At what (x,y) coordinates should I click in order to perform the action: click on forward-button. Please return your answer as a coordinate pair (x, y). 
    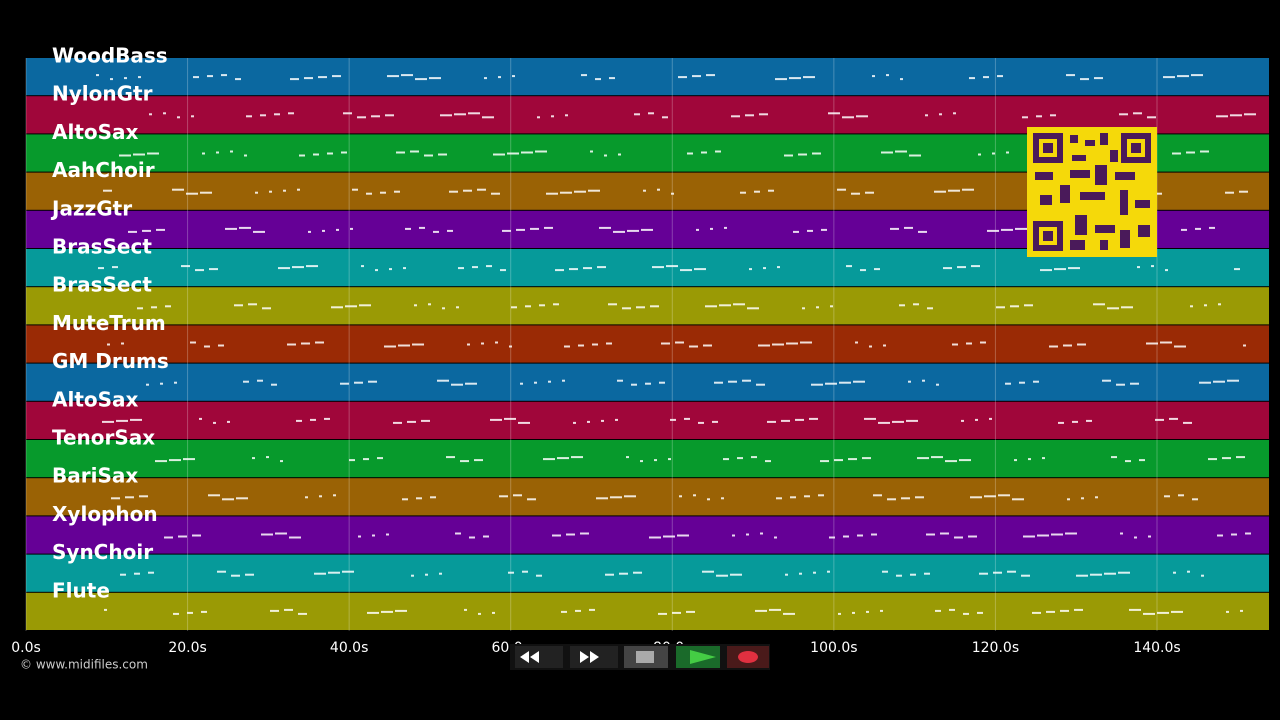
    Looking at the image, I should click on (594, 657).